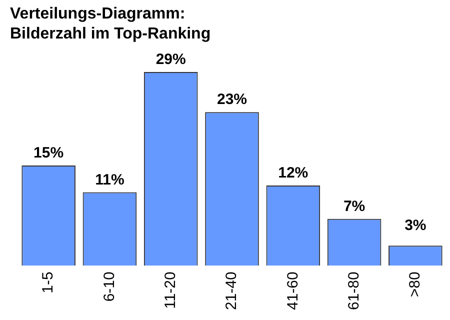 This screenshot has width=450, height=320. What do you see at coordinates (354, 207) in the screenshot?
I see `data-label: 7%` at bounding box center [354, 207].